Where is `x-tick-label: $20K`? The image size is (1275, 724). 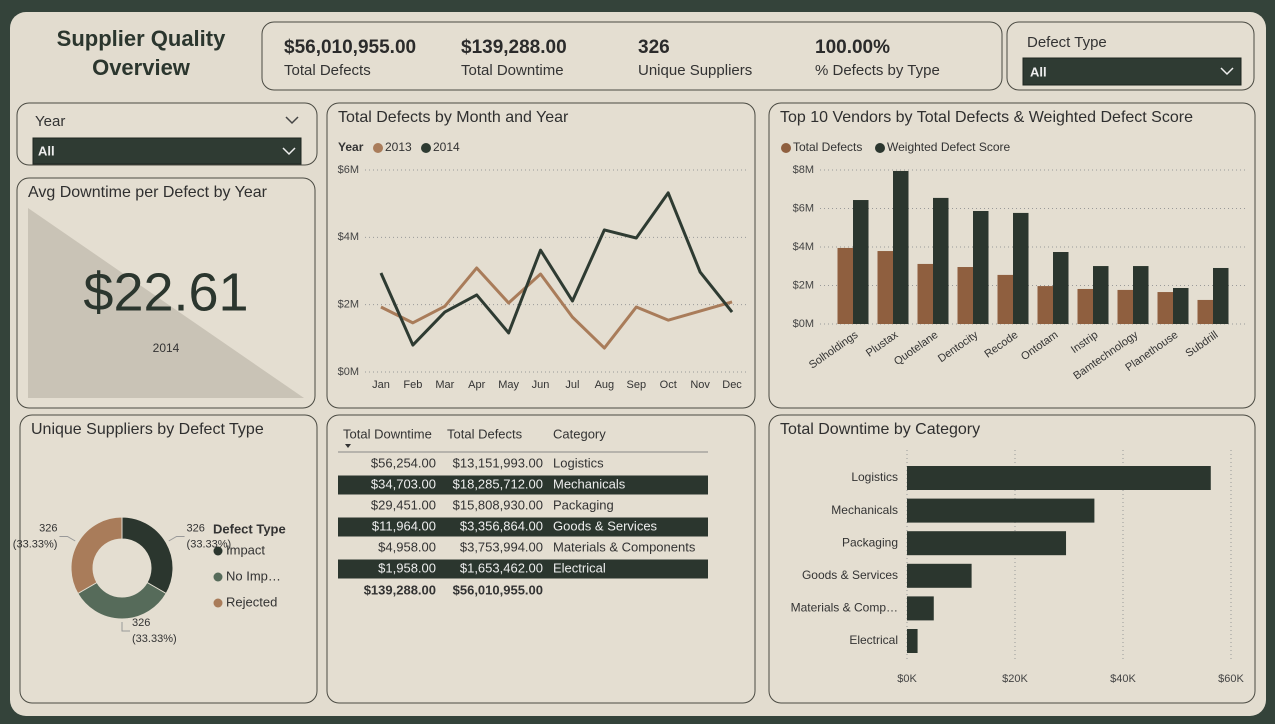 x-tick-label: $20K is located at coordinates (1015, 679).